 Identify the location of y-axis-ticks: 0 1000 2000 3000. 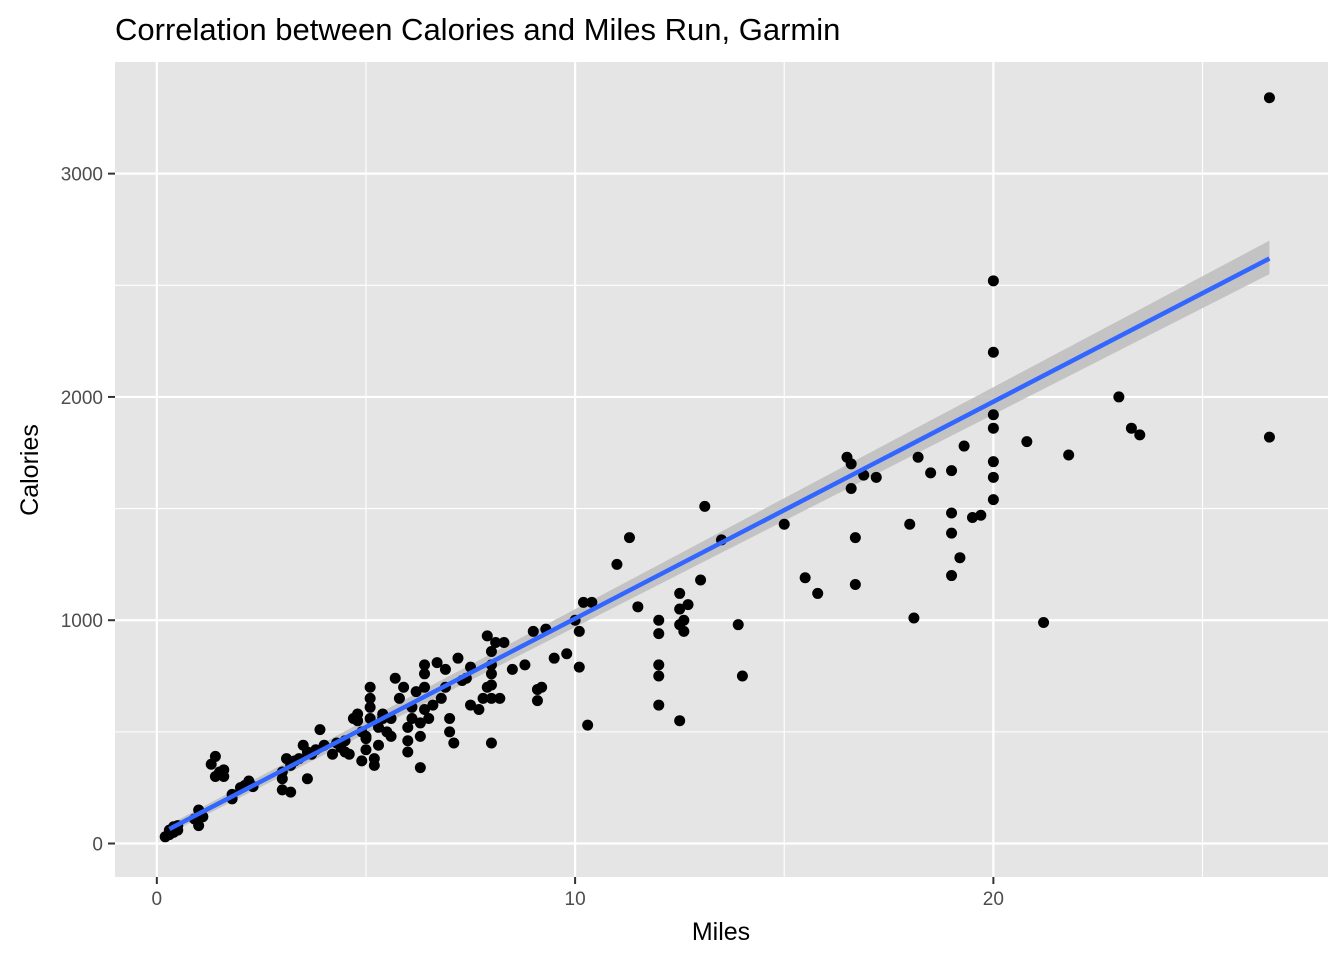
(88, 510).